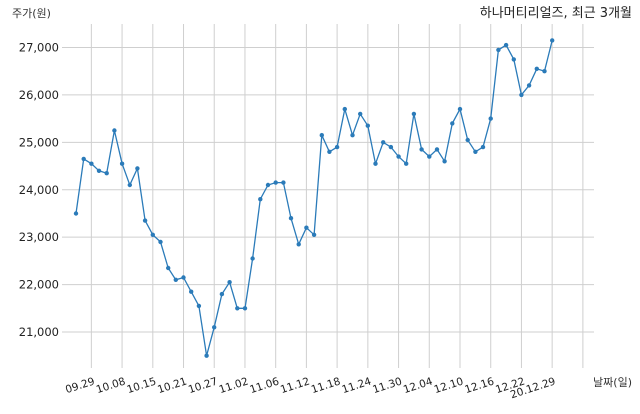  What do you see at coordinates (264, 385) in the screenshot?
I see `x-tick-label: 11.06` at bounding box center [264, 385].